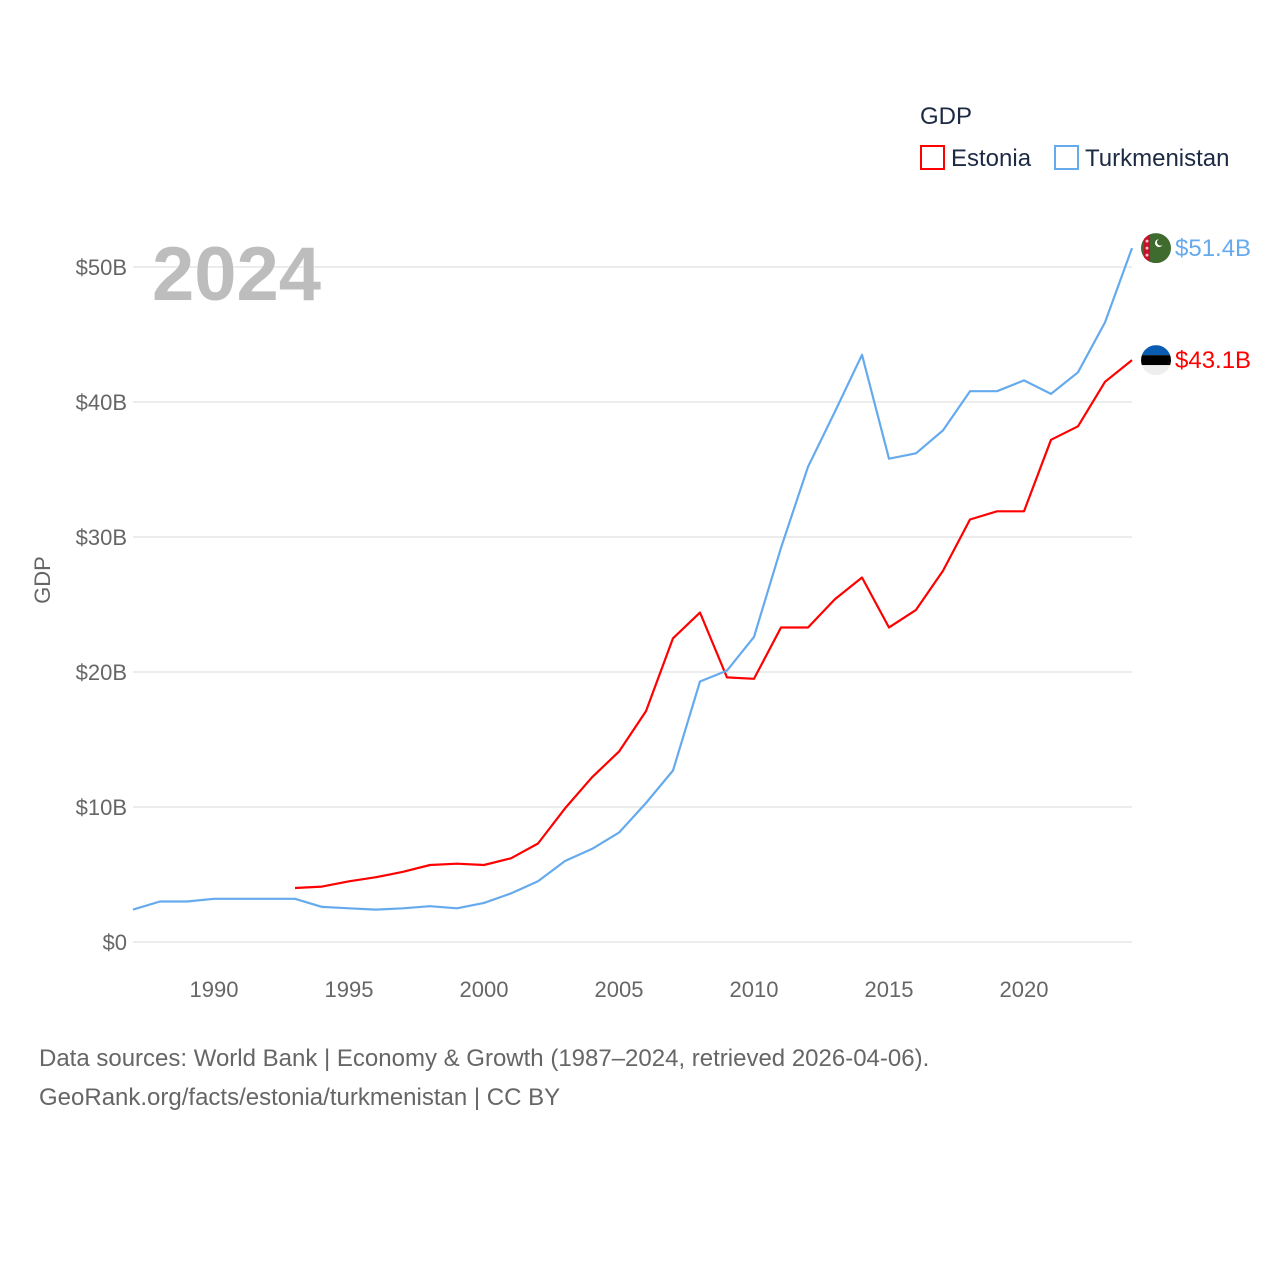 Image resolution: width=1280 pixels, height=1280 pixels. I want to click on y-tick-label: $30B, so click(101, 537).